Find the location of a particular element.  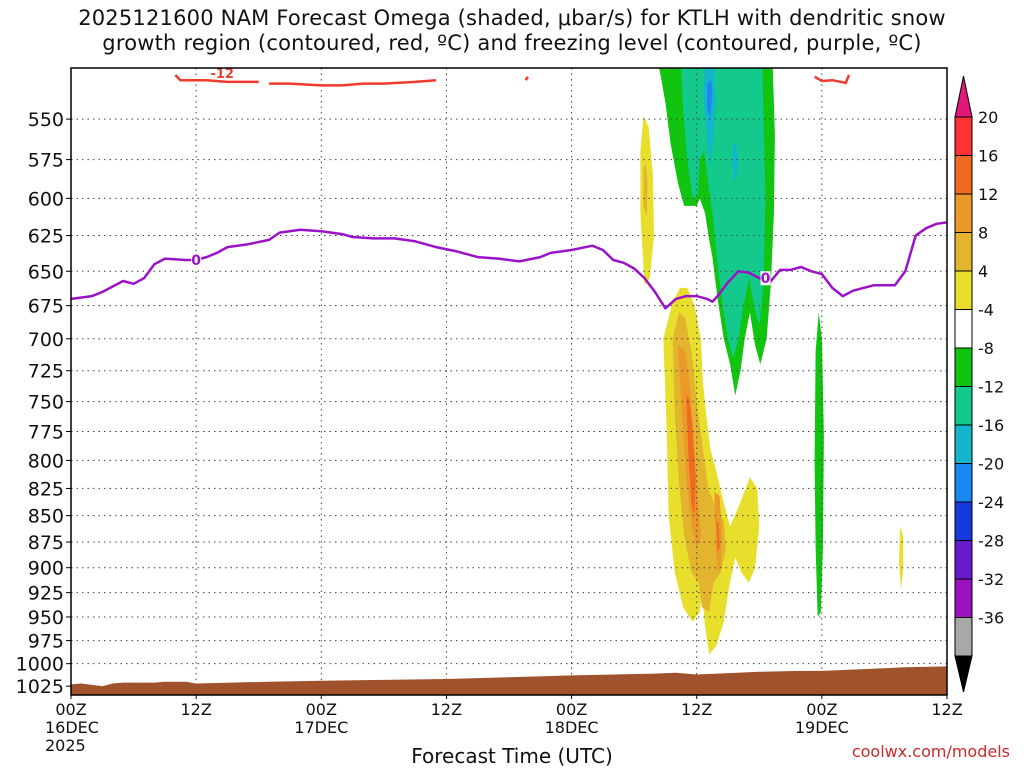

y-tick-label-550: 550 is located at coordinates (46, 120).